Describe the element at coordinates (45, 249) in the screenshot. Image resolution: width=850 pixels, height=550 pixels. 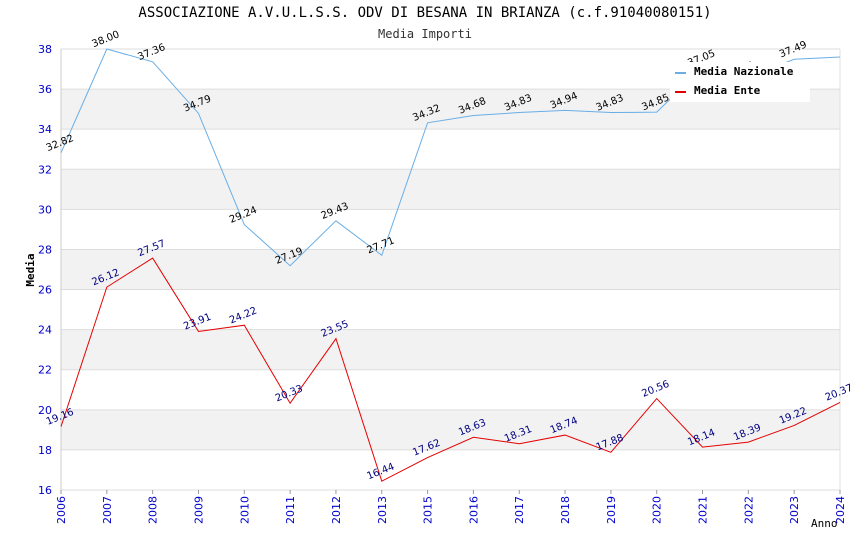
I see `y-tick-label: 28` at that location.